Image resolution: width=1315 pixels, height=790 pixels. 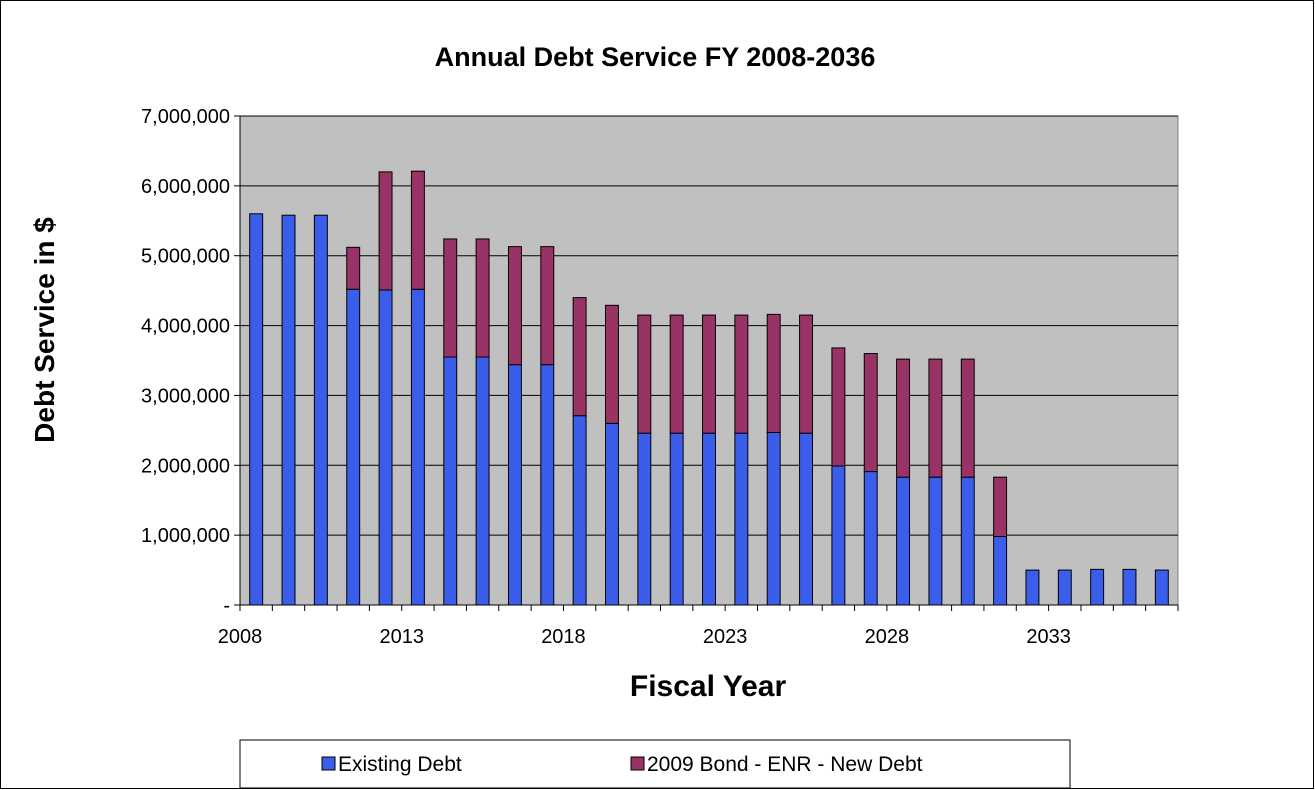 I want to click on x-tick-label: 2013, so click(x=401, y=637).